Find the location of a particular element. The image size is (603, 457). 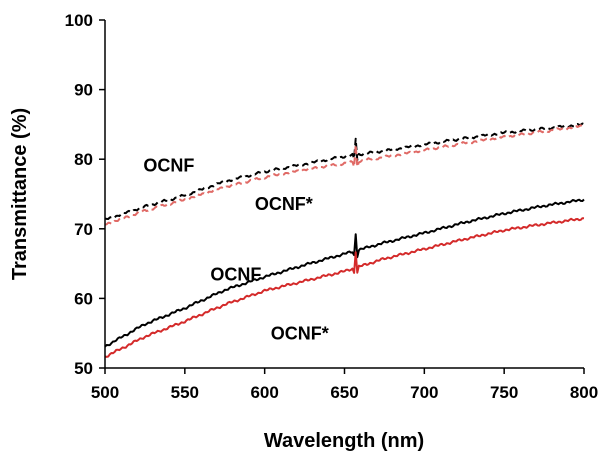

x-tick-label-500: 500 is located at coordinates (105, 392).